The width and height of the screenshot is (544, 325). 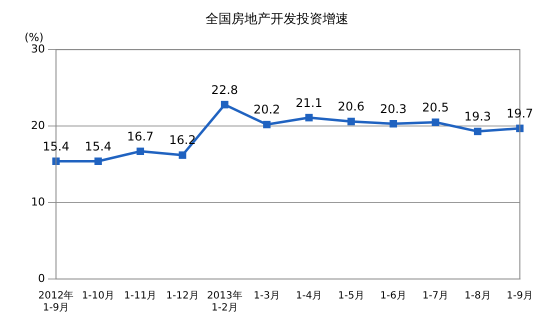 I want to click on data-label: 20.6, so click(x=351, y=107).